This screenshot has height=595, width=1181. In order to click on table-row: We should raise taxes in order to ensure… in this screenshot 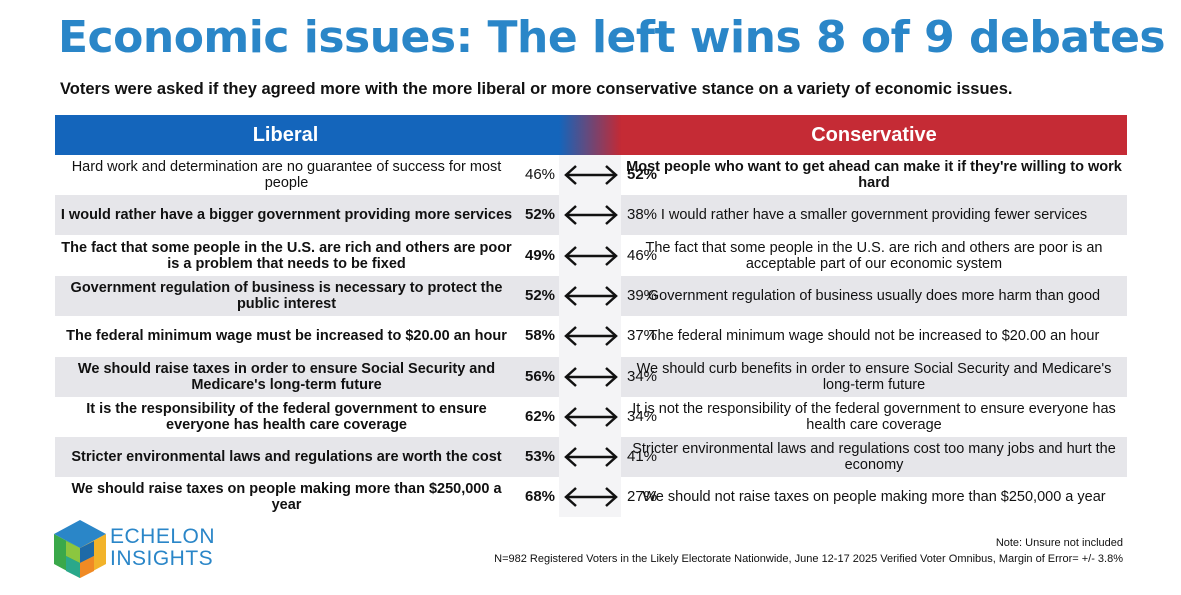, I will do `click(591, 376)`.